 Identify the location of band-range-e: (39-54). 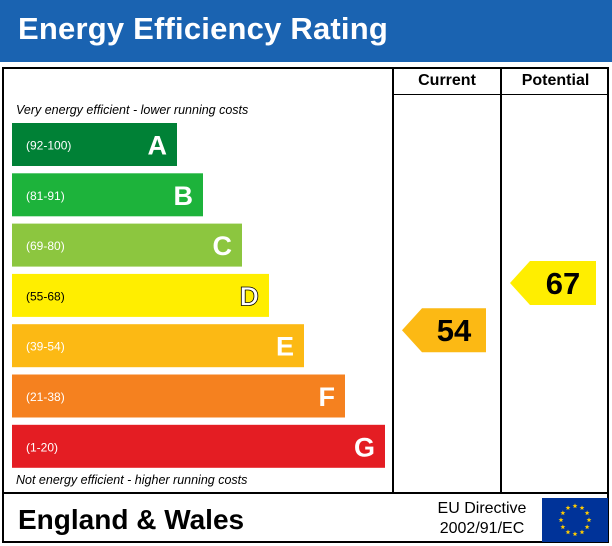
(45, 347).